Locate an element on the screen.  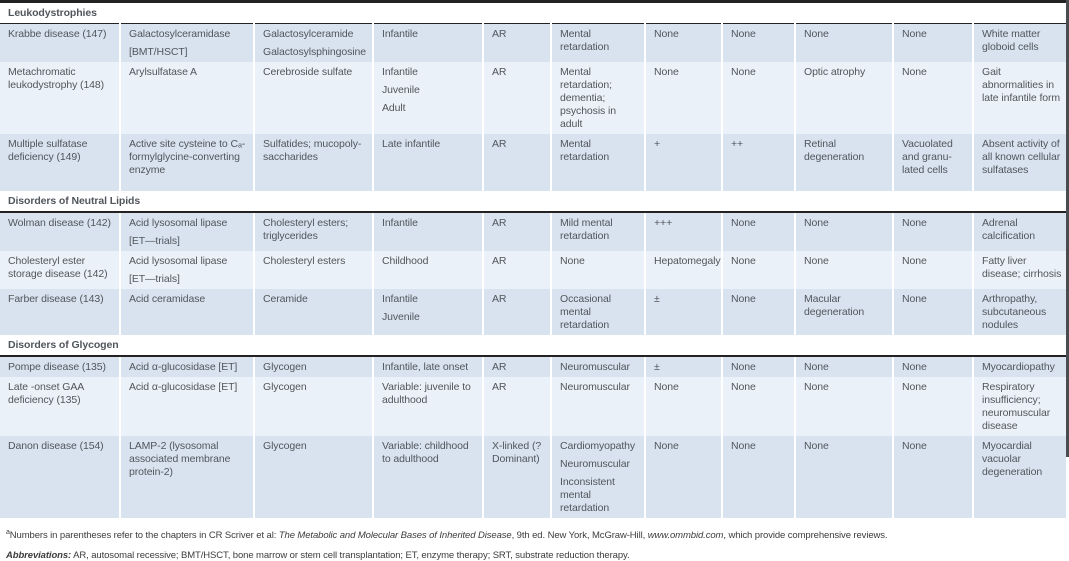
table-cell: Acid α-glucosidase [ET] is located at coordinates (187, 366).